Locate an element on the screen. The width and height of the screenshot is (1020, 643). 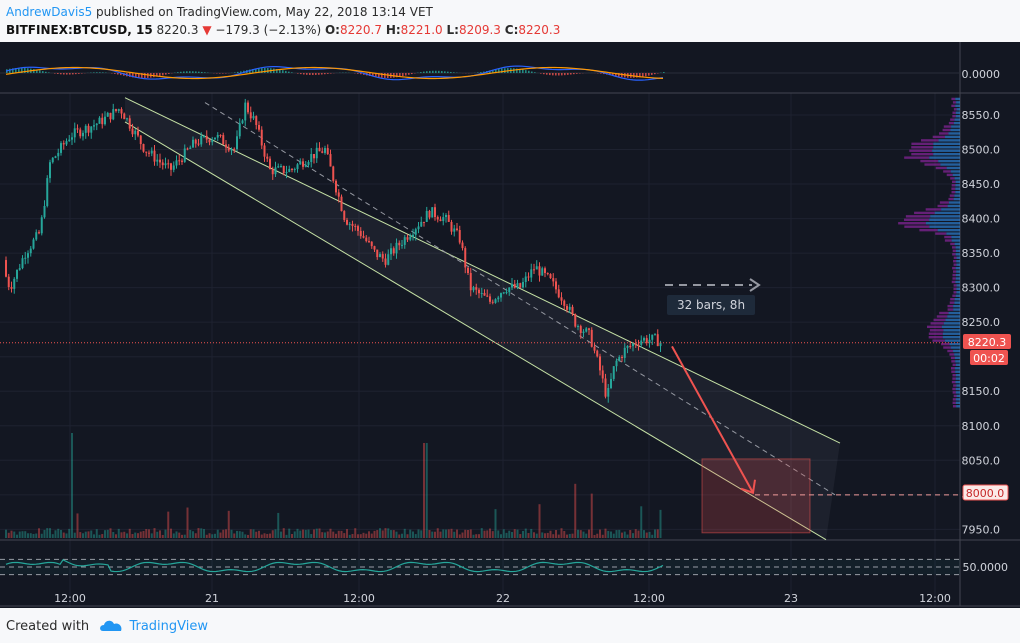
author-link: AndrewDavis5 is located at coordinates (49, 12).